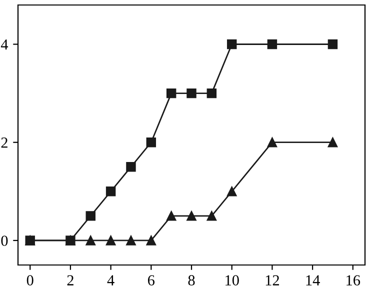 The height and width of the screenshot is (298, 386). Describe the element at coordinates (70, 280) in the screenshot. I see `x-tick-label: 2` at that location.